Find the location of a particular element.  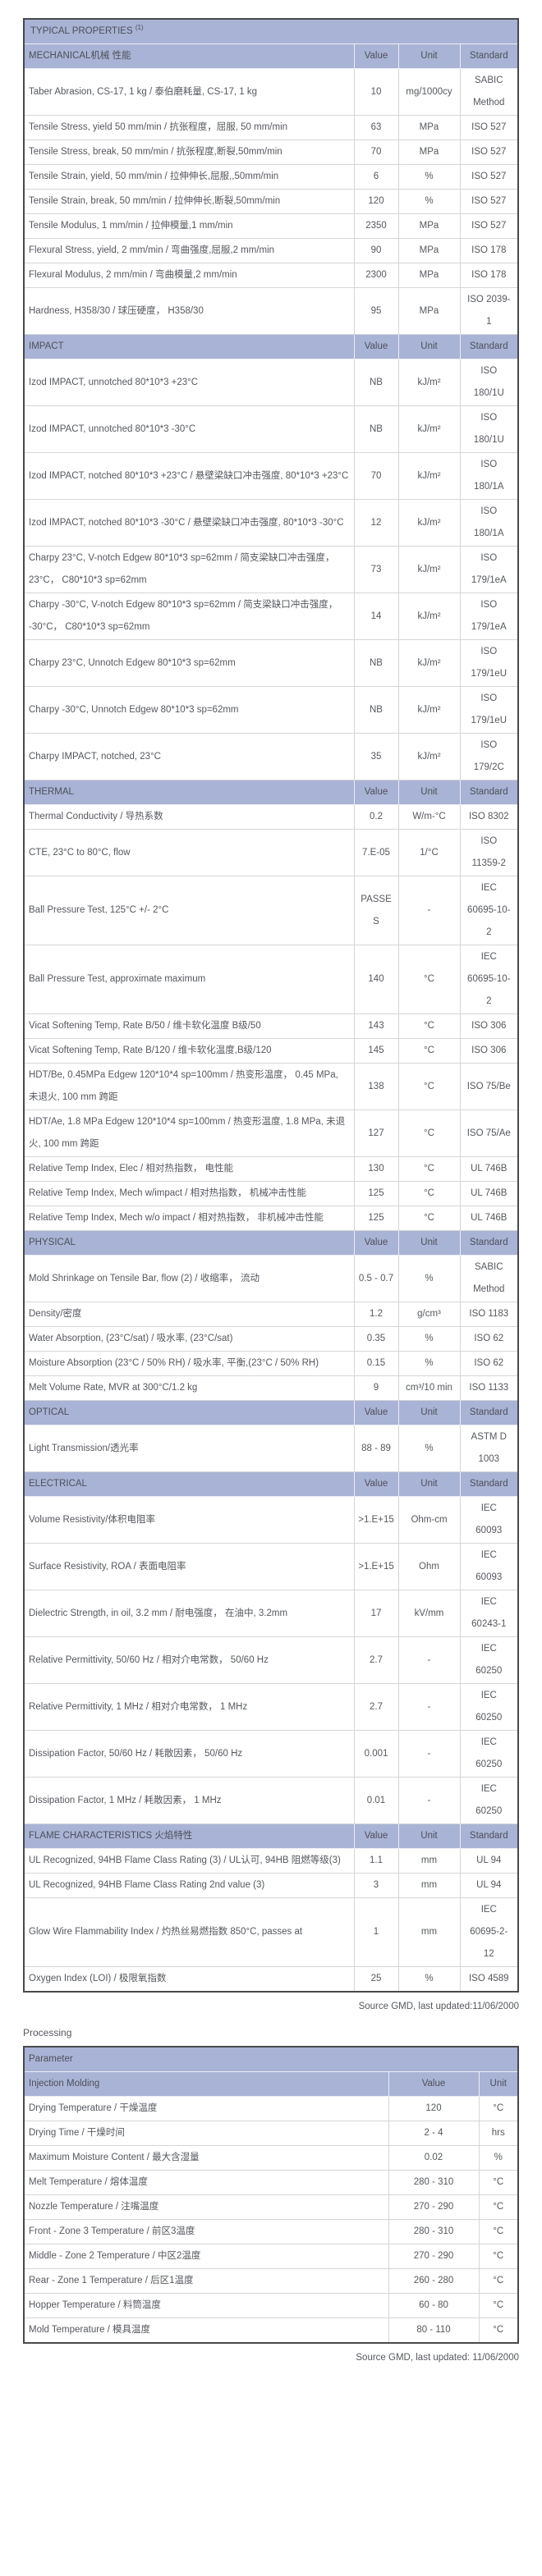

unit-cell: Ohm-cm is located at coordinates (429, 1520).